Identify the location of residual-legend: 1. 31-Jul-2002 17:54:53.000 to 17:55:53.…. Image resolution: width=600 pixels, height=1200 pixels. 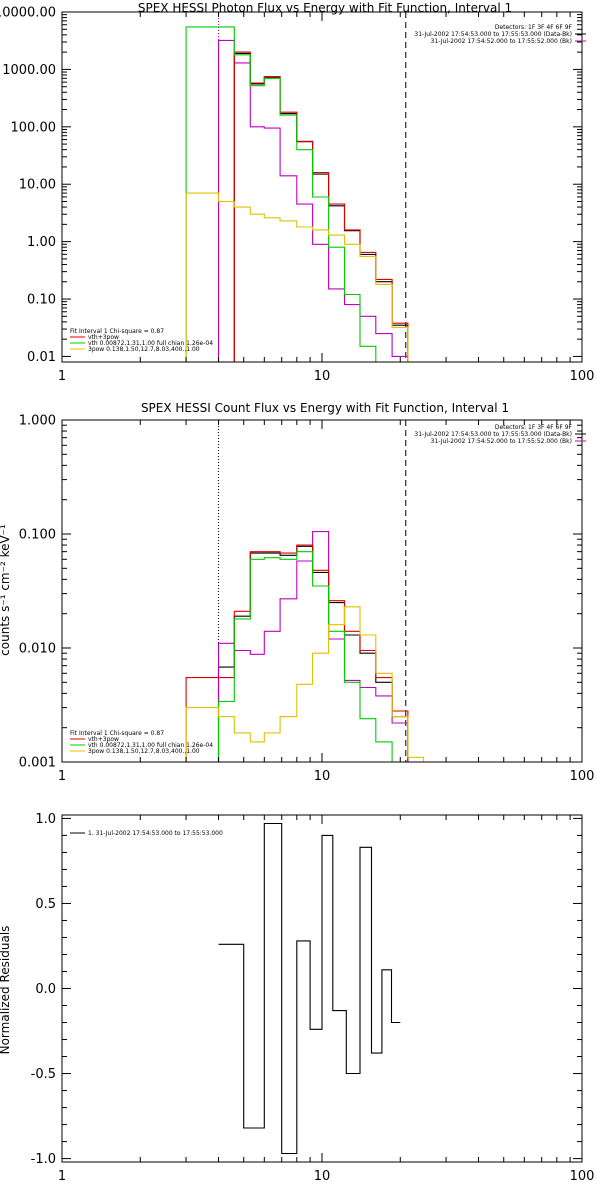
(155, 833).